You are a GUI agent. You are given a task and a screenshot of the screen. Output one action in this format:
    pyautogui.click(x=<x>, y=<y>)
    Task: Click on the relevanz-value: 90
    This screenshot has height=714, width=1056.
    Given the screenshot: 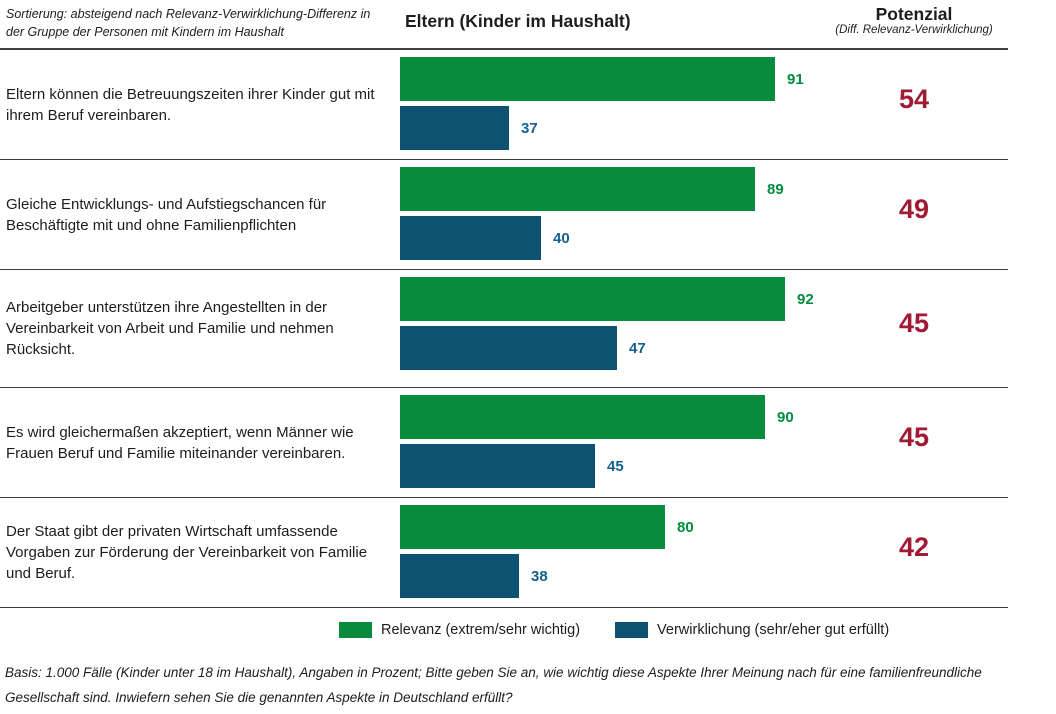 What is the action you would take?
    pyautogui.click(x=785, y=417)
    